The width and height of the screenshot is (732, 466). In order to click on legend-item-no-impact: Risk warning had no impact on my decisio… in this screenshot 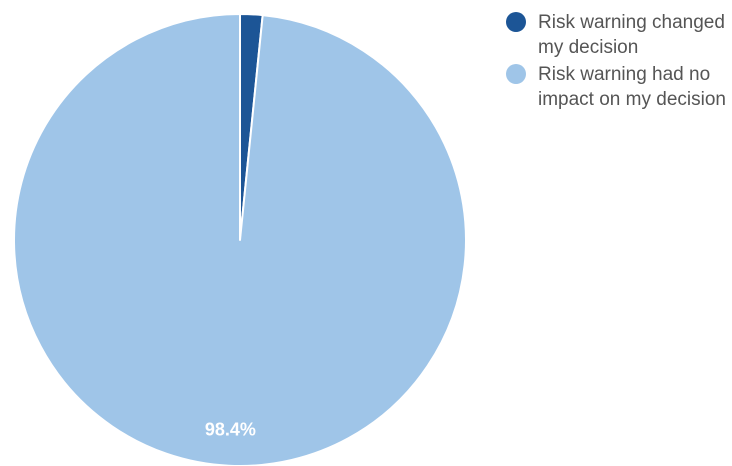, I will do `click(618, 87)`.